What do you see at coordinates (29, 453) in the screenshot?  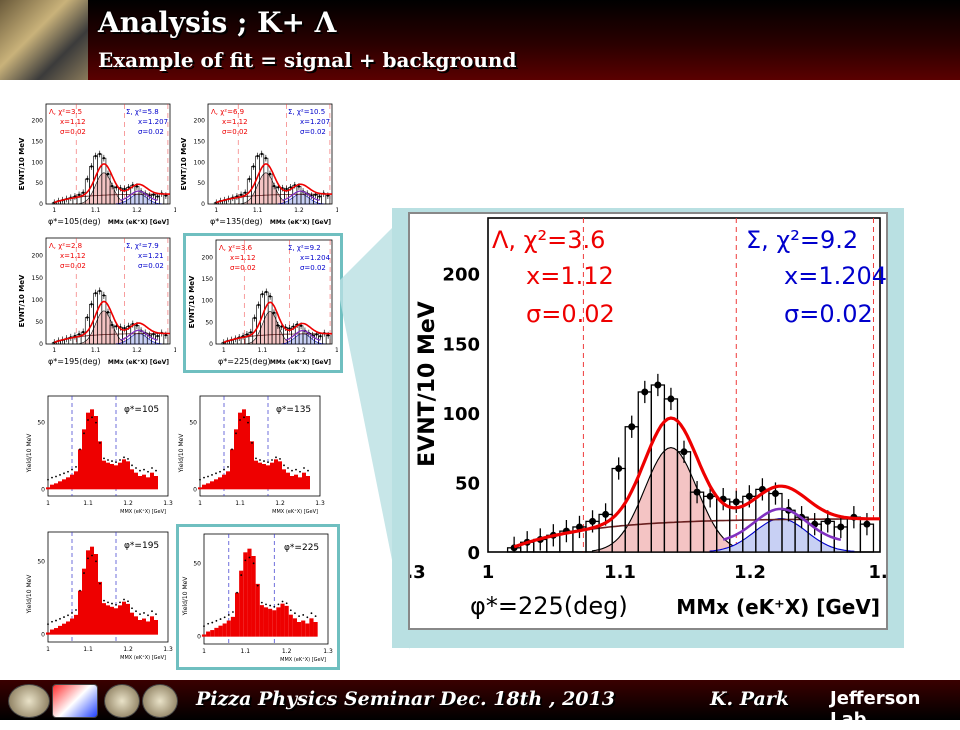 I see `yield-ylabel-0: Yield/10 MeV` at bounding box center [29, 453].